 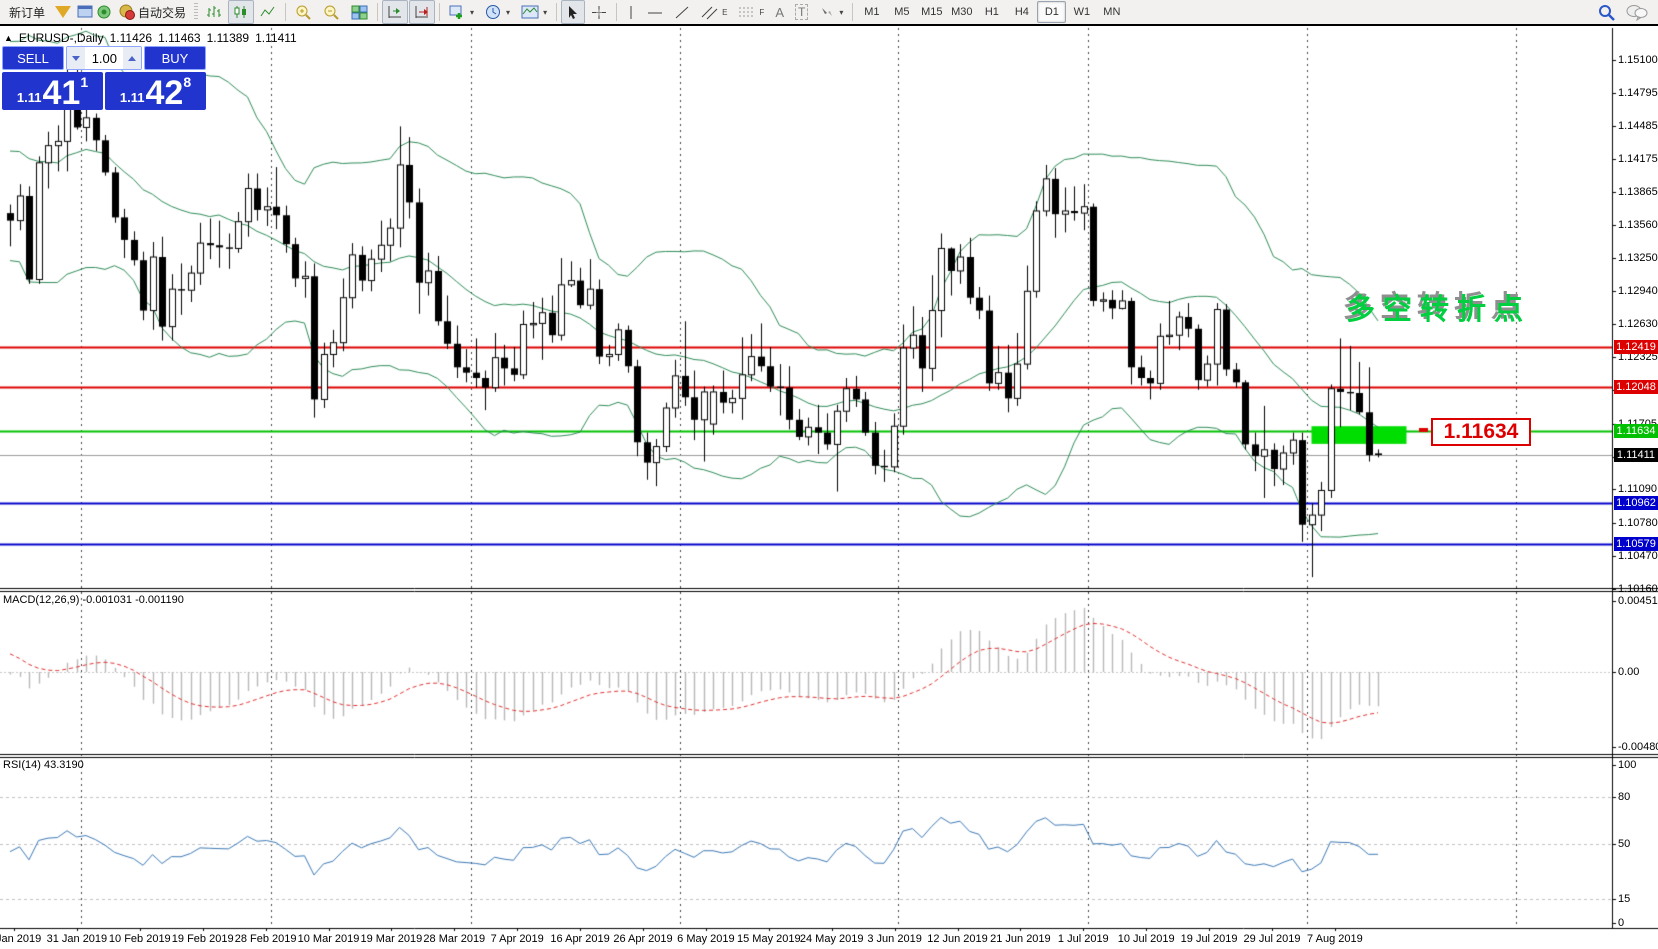 I want to click on buy-button: BUY, so click(x=175, y=58).